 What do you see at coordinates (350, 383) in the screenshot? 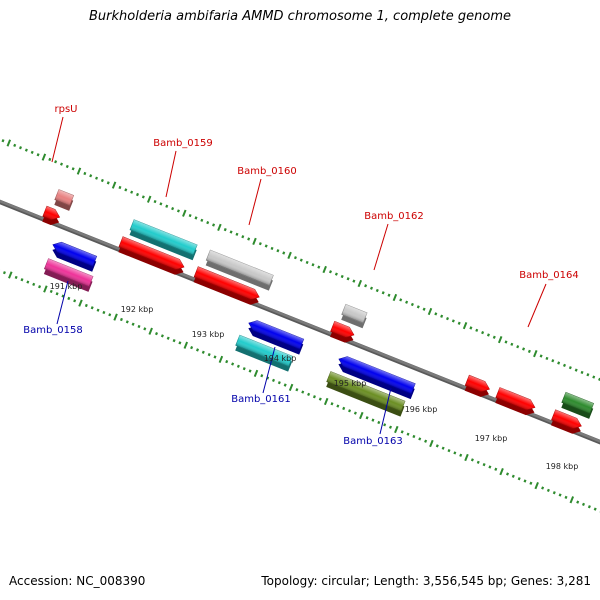
I see `scale-label: 195 kbp` at bounding box center [350, 383].